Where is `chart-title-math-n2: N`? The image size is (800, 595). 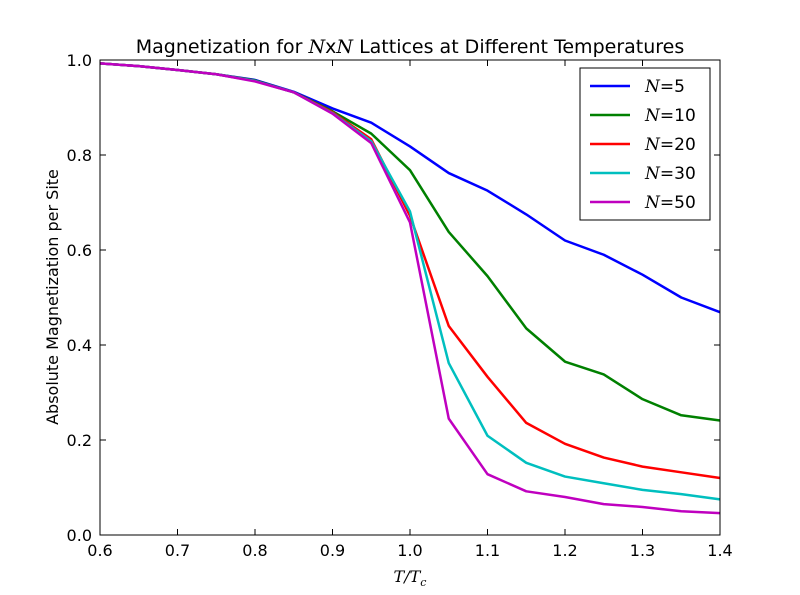
chart-title-math-n2: N is located at coordinates (344, 47).